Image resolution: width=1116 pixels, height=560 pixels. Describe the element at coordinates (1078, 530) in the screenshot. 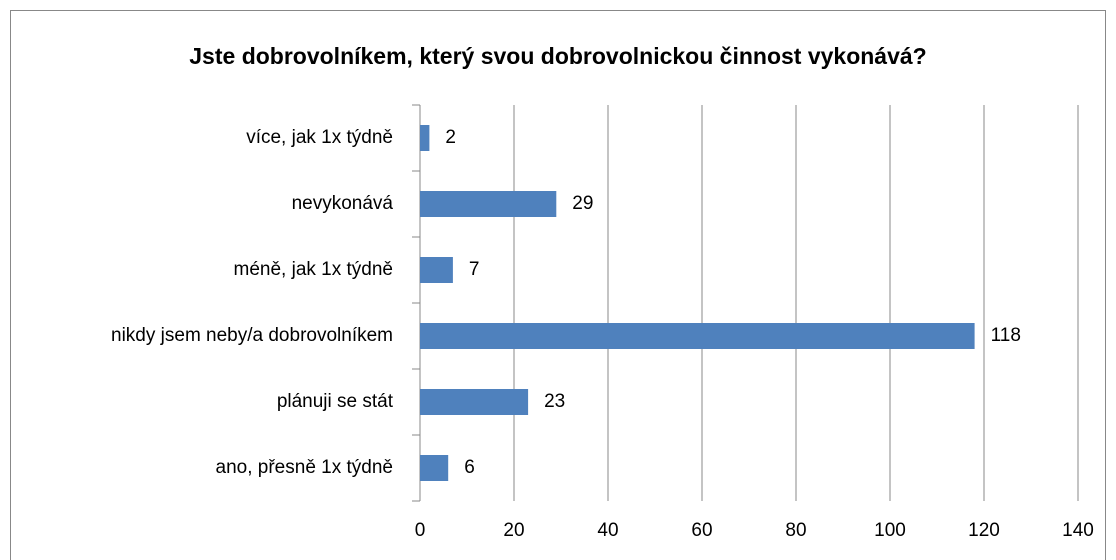

I see `x-tick-label: 140` at that location.